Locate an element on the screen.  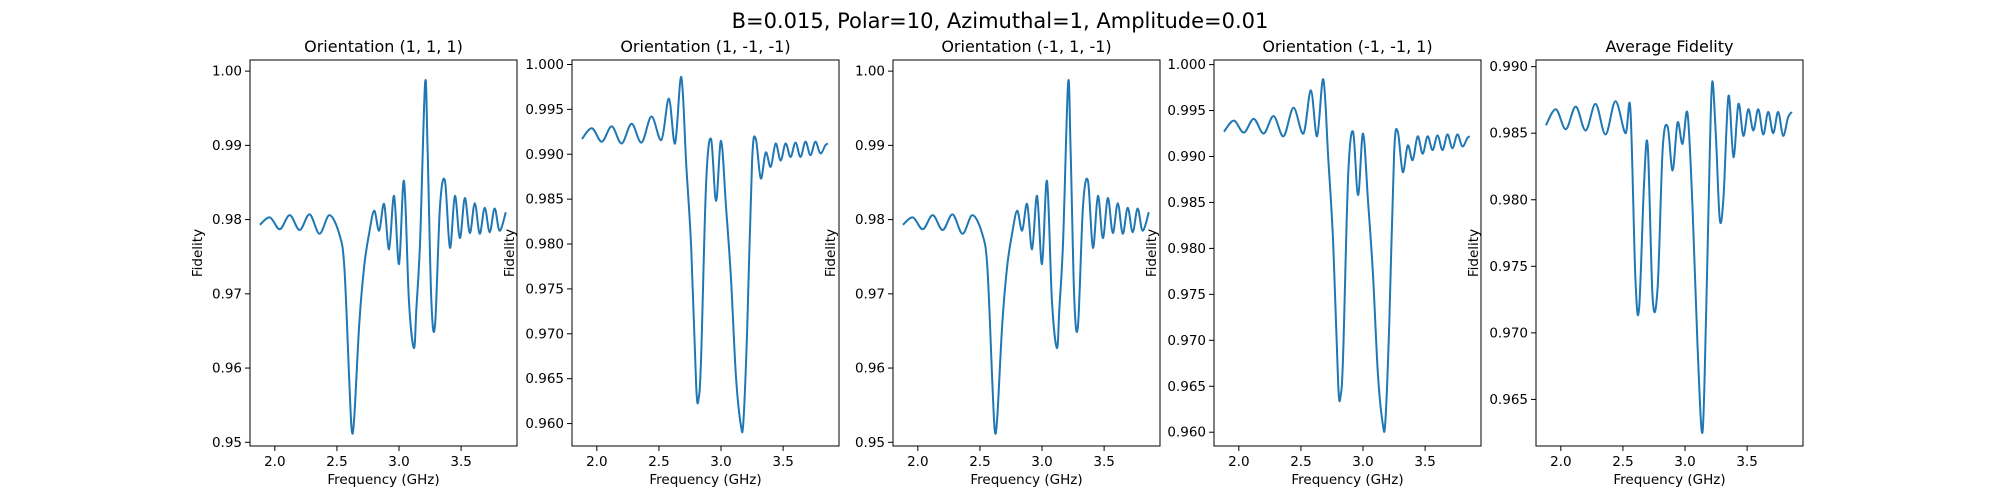
panel-title-1: Orientation (1, 1, 1) is located at coordinates (383, 46).